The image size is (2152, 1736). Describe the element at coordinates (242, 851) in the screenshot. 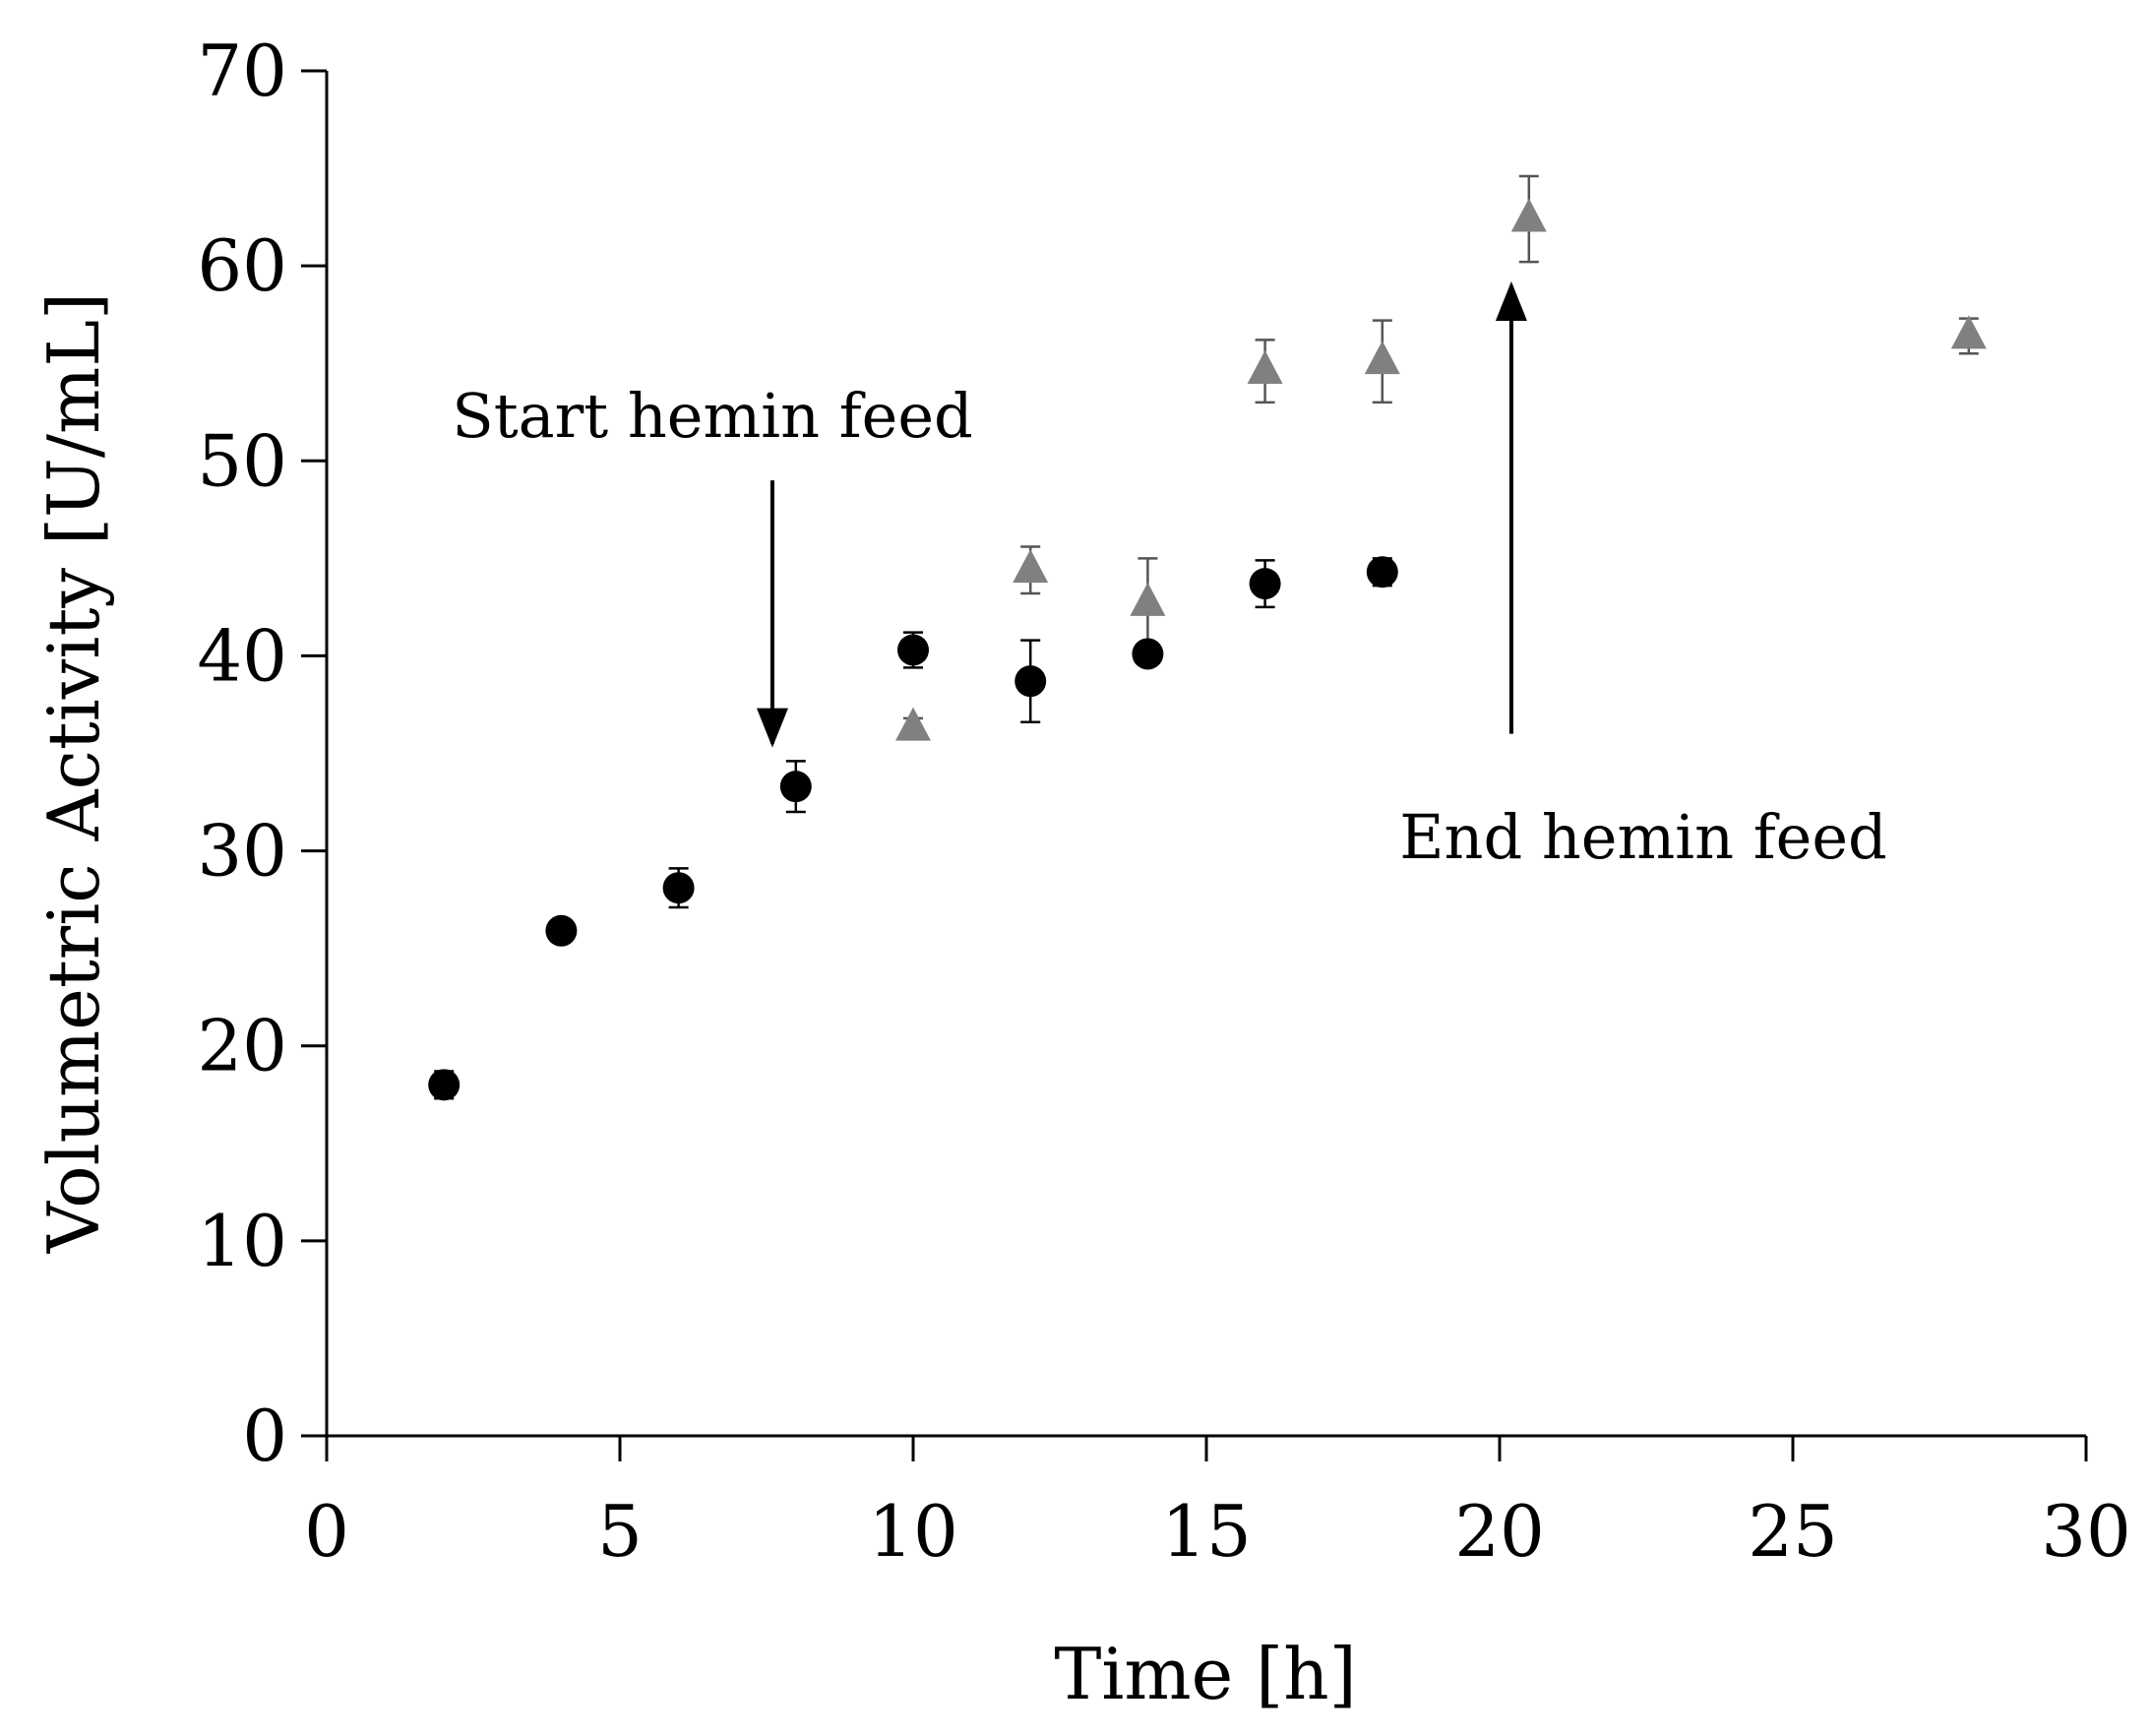

I see `y-tick-label: 30` at that location.